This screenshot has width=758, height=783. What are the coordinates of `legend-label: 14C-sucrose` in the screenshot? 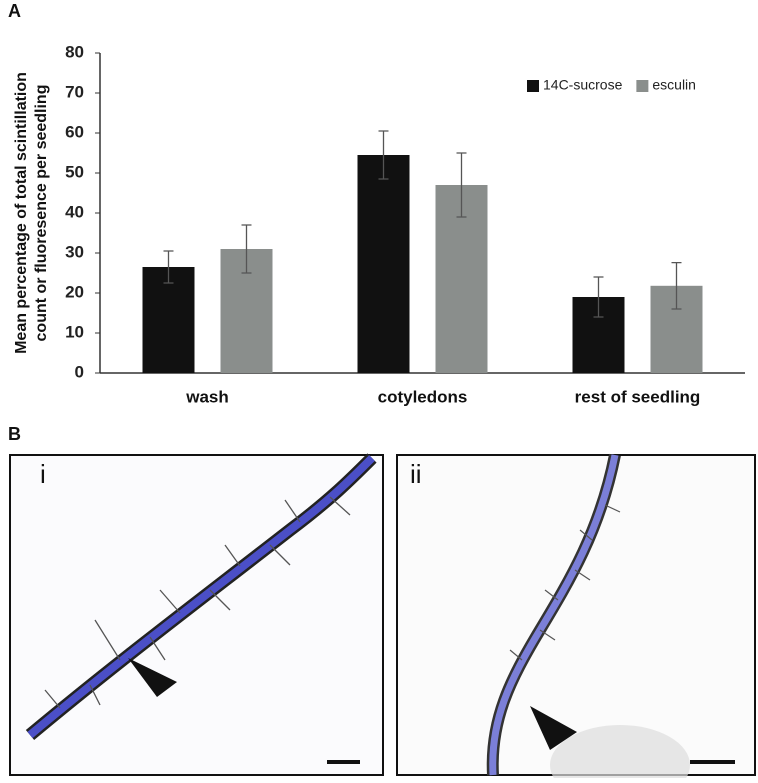 It's located at (583, 85).